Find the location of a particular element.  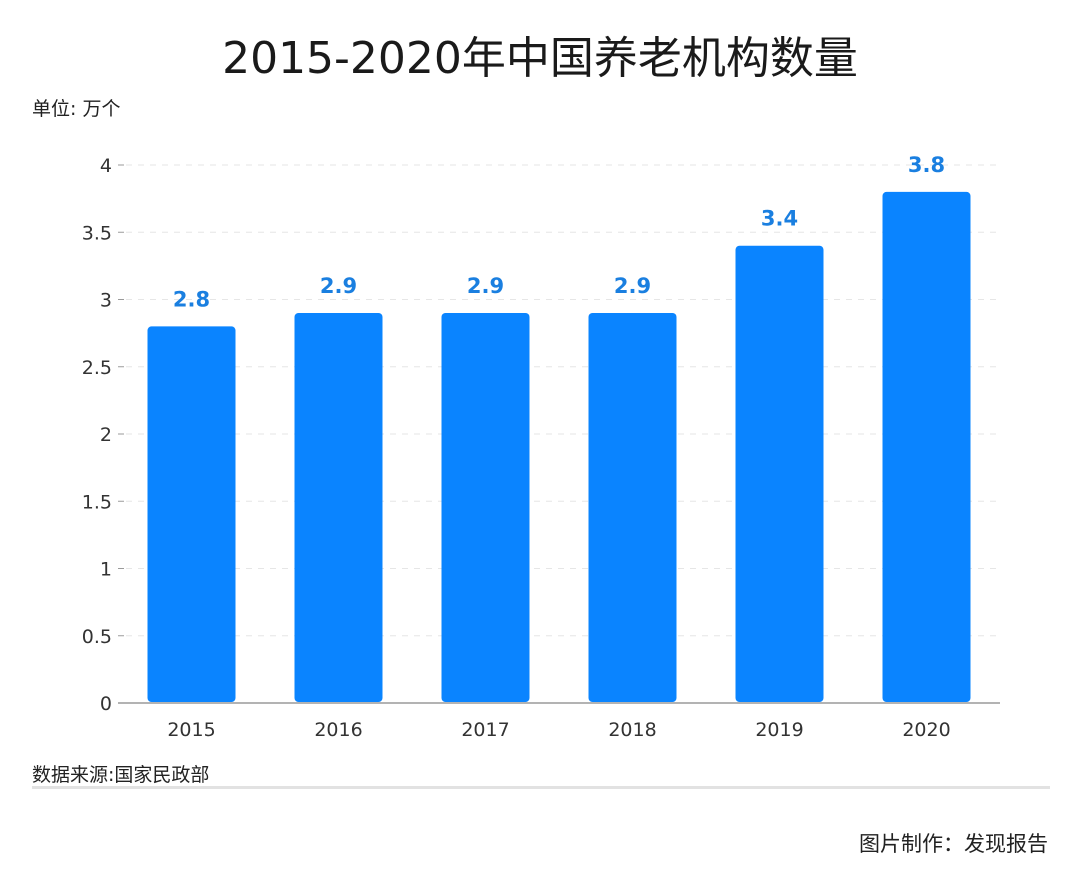

data-label-2017: 2.9 is located at coordinates (485, 286).